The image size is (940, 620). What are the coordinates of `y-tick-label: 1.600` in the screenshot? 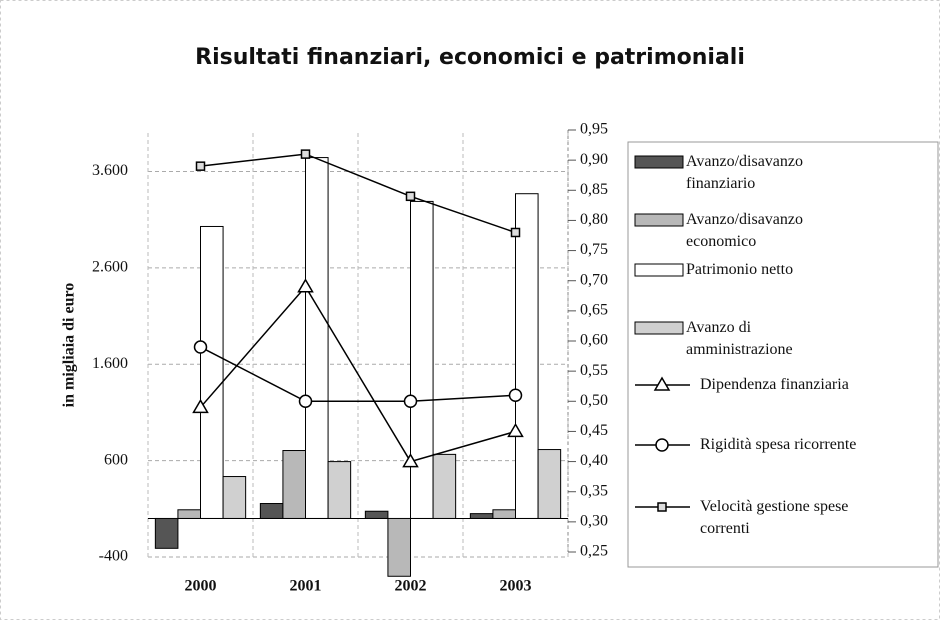 It's located at (110, 363).